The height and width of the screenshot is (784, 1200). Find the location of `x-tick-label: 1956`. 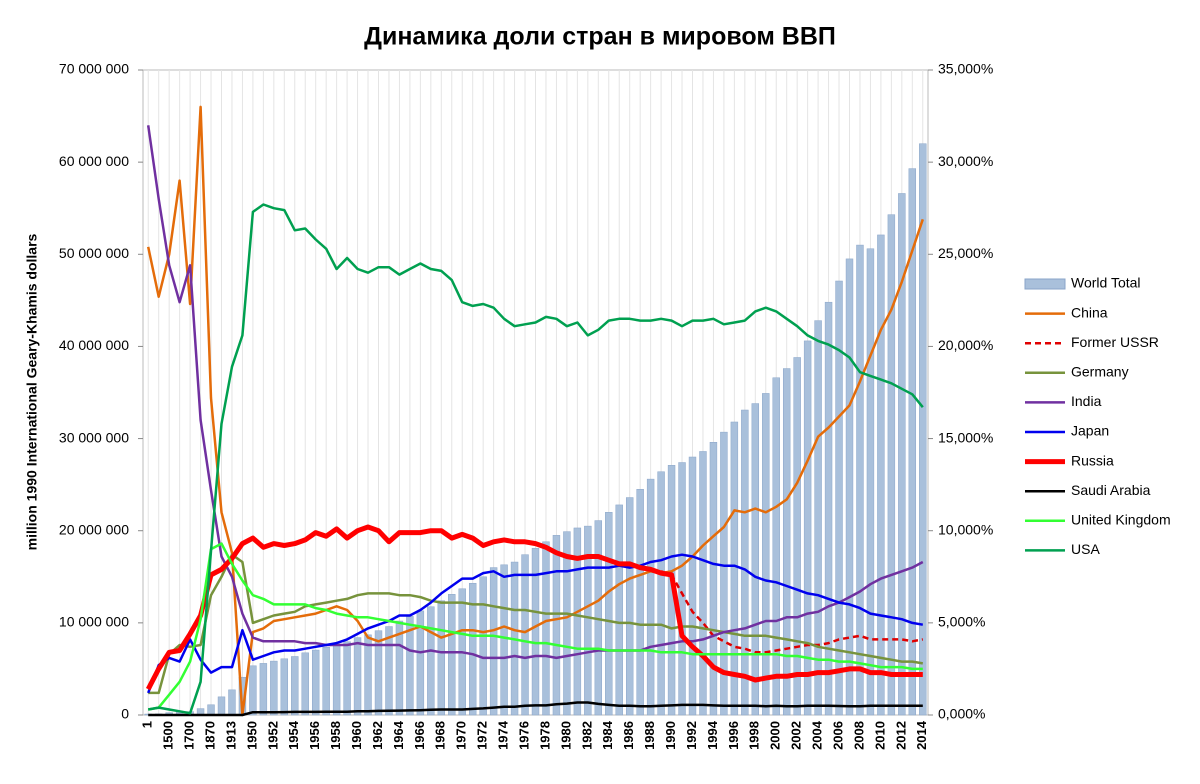

x-tick-label: 1956 is located at coordinates (314, 735).